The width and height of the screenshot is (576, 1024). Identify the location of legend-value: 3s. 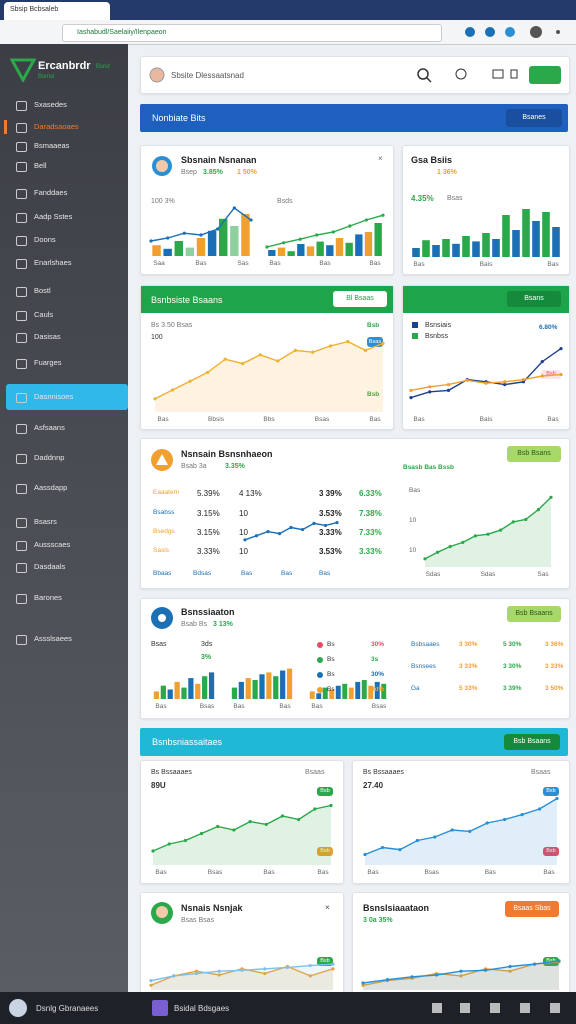
(375, 659).